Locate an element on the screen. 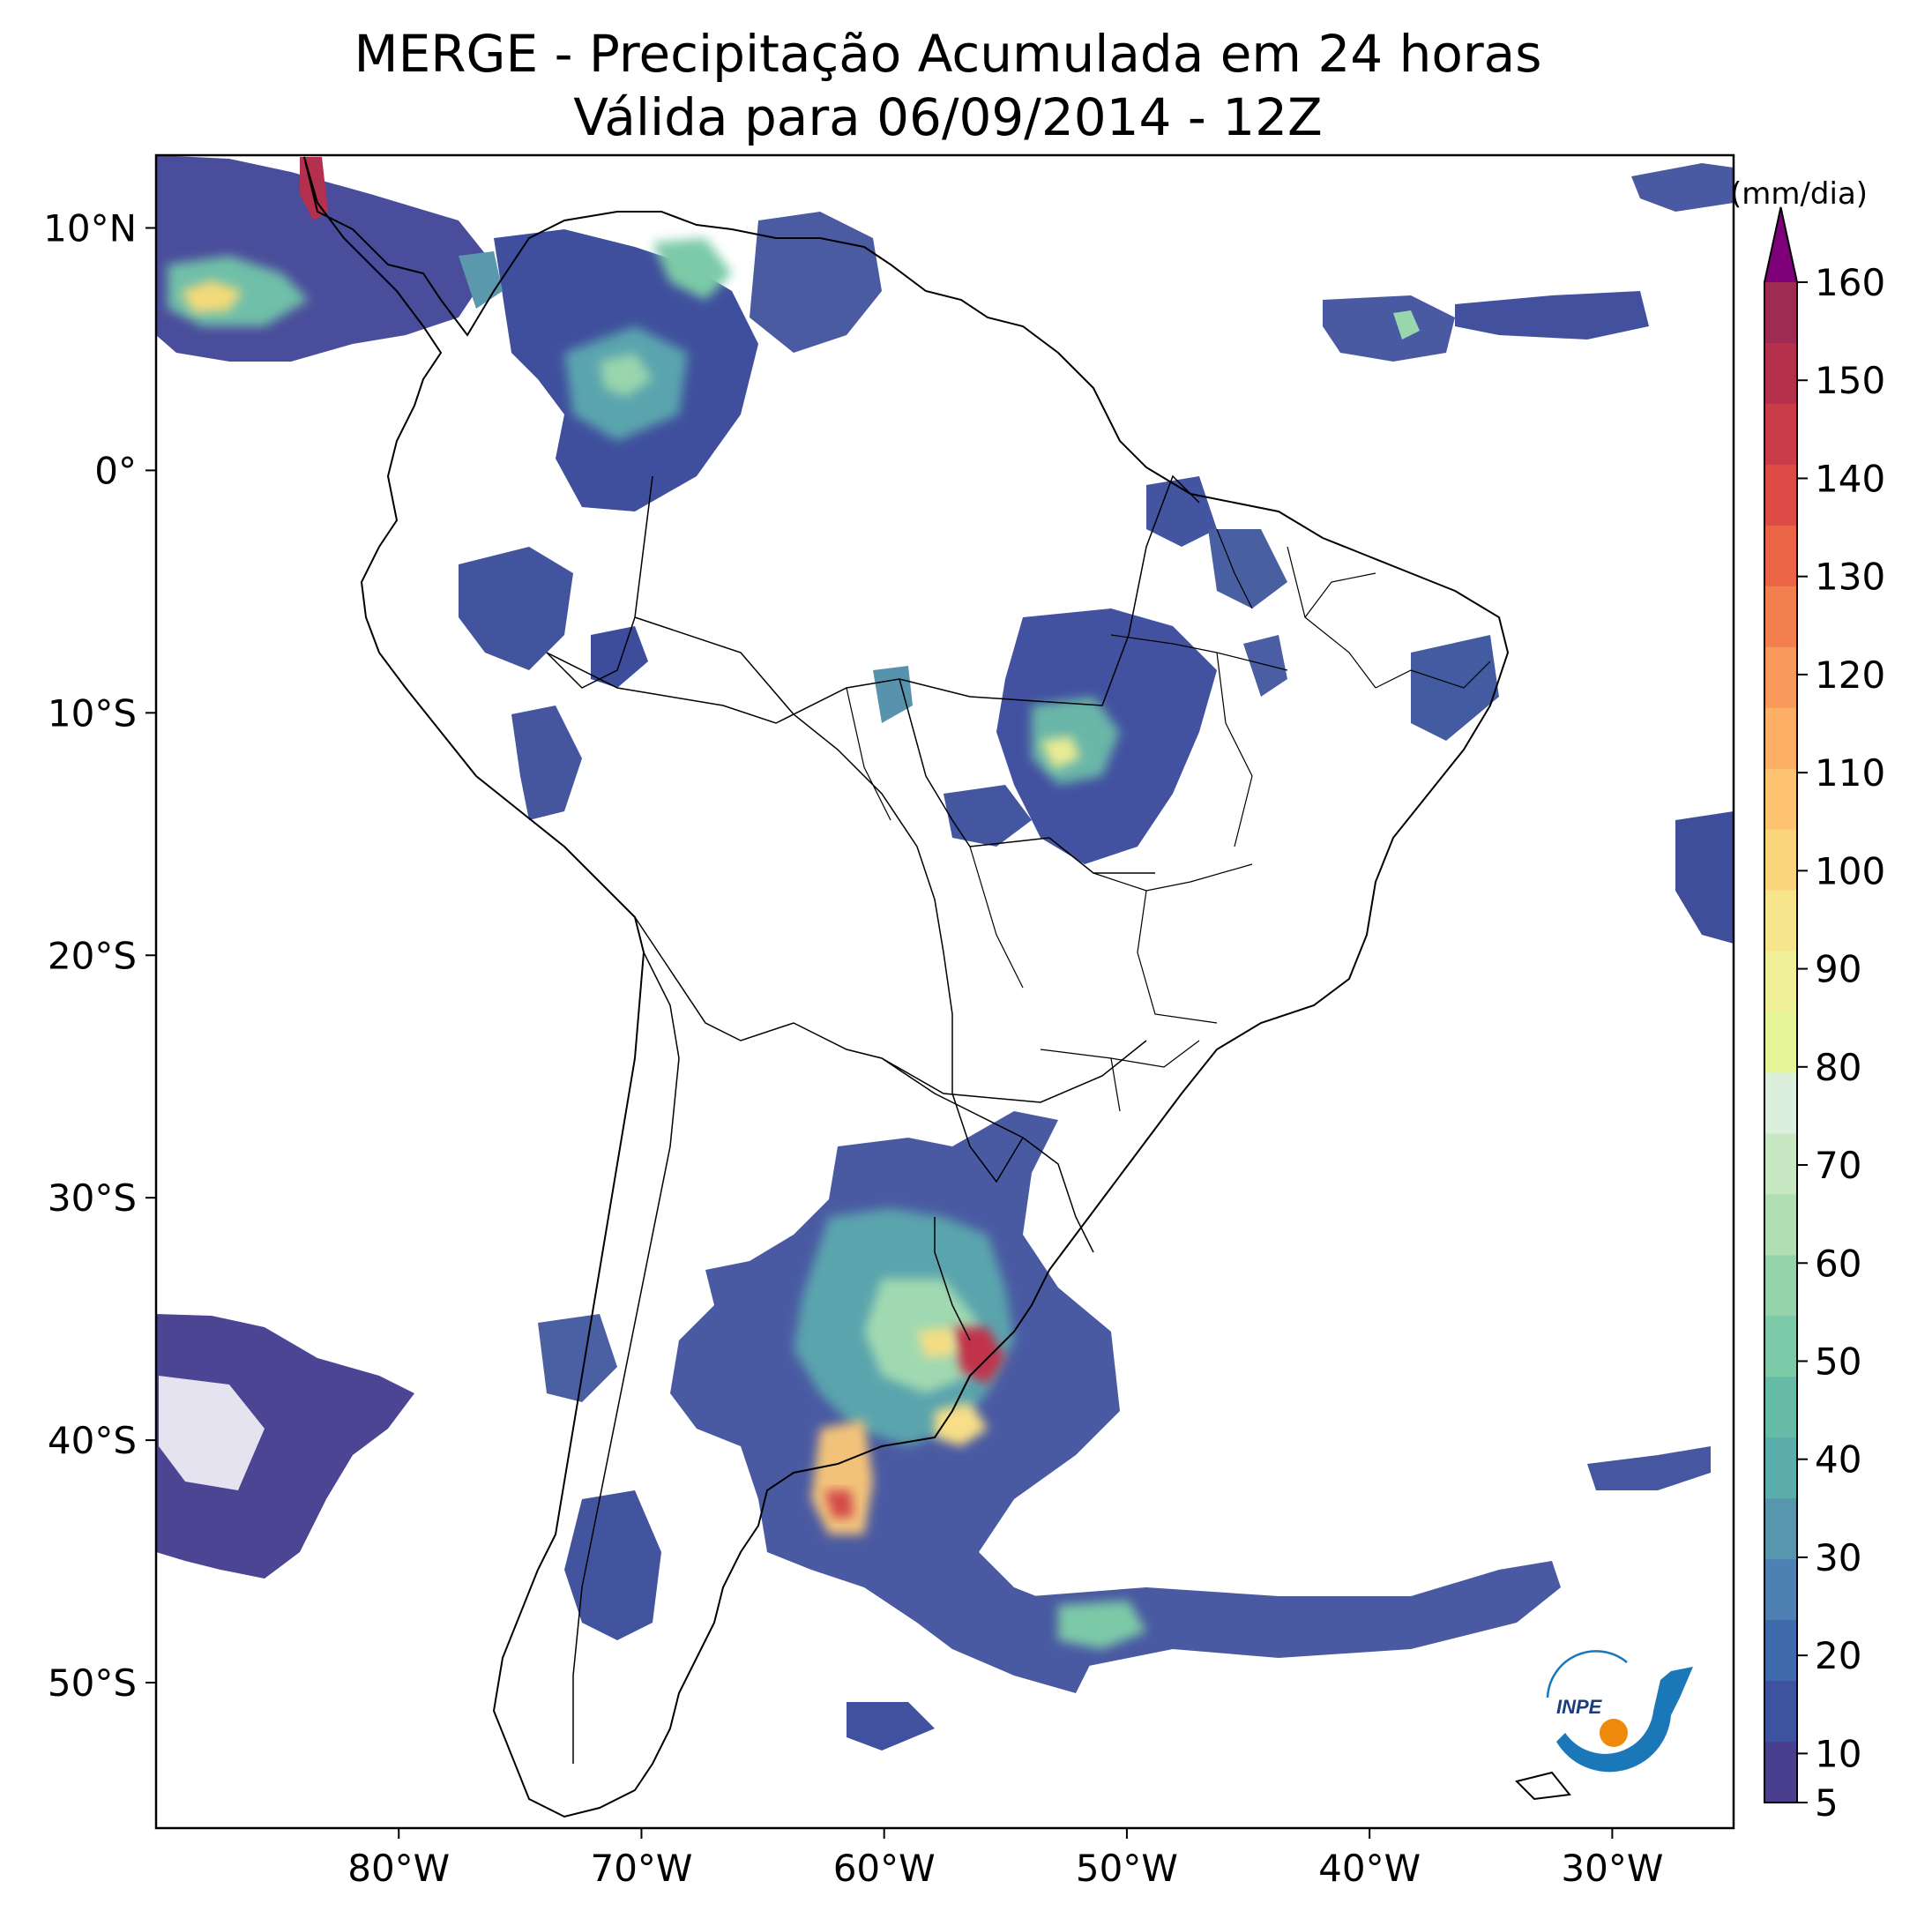  colorbar-tick-label: 50 is located at coordinates (1838, 1361).